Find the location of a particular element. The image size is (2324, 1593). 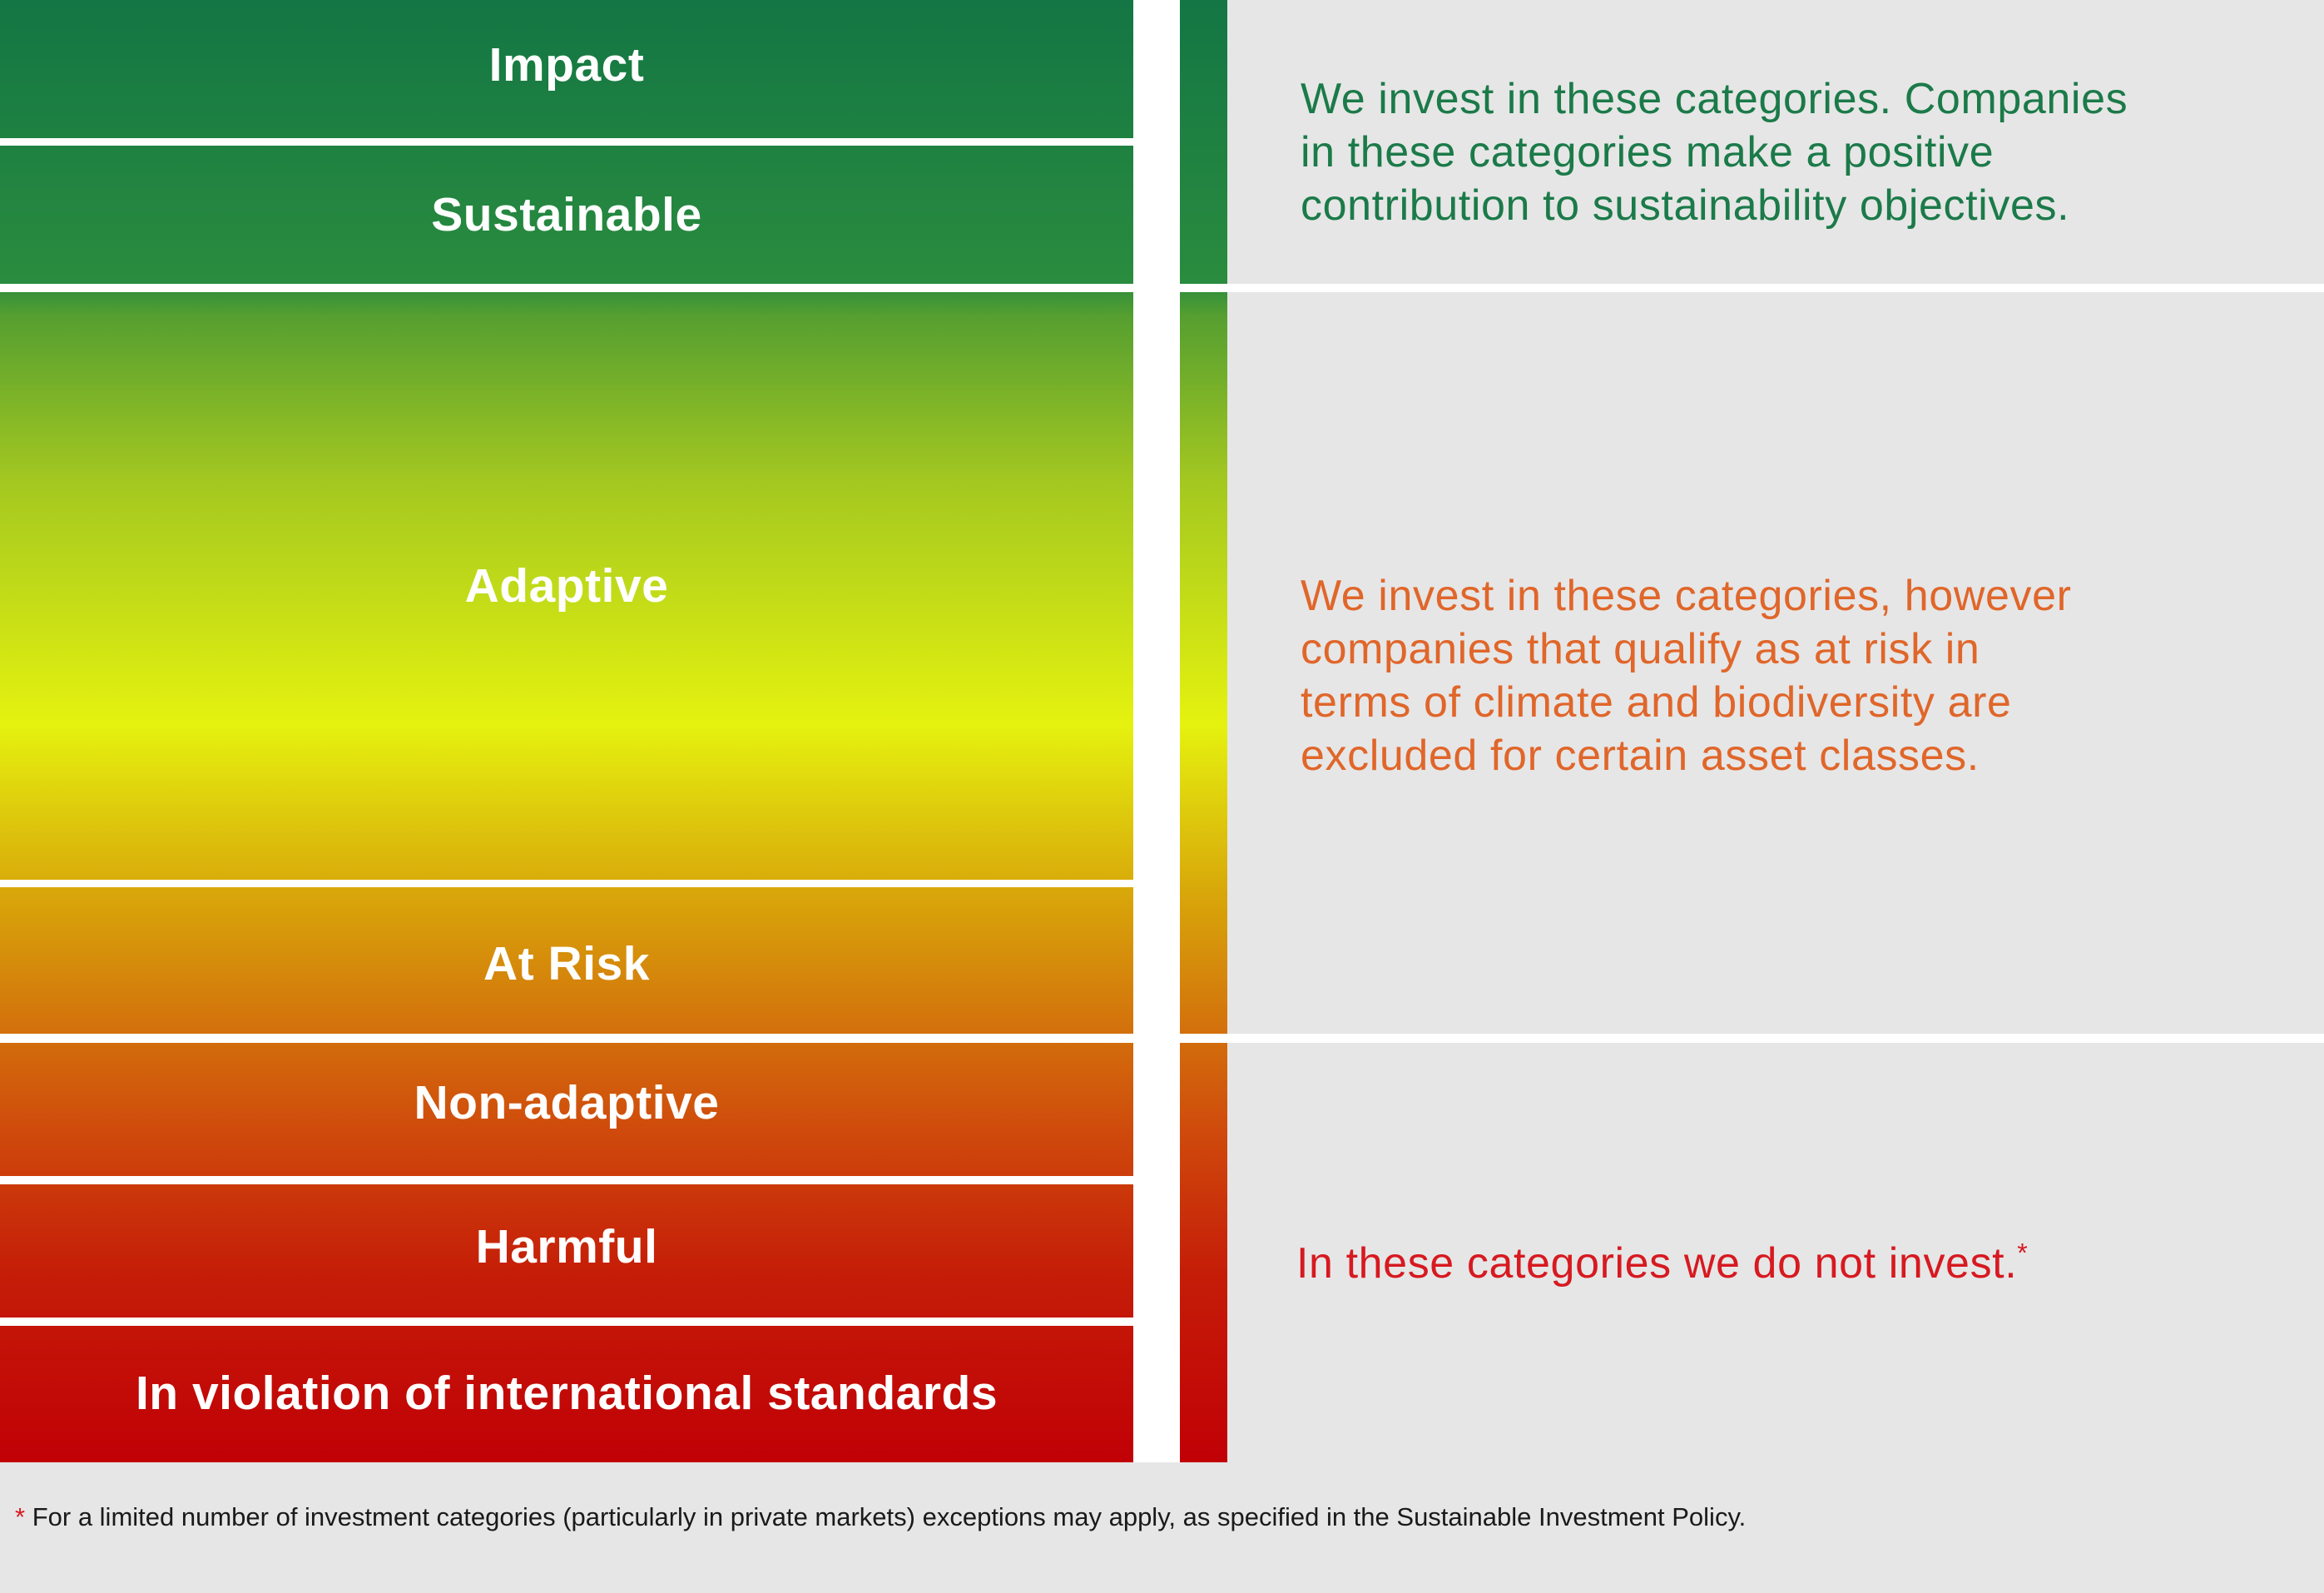

group-bar-conditional is located at coordinates (1203, 663).